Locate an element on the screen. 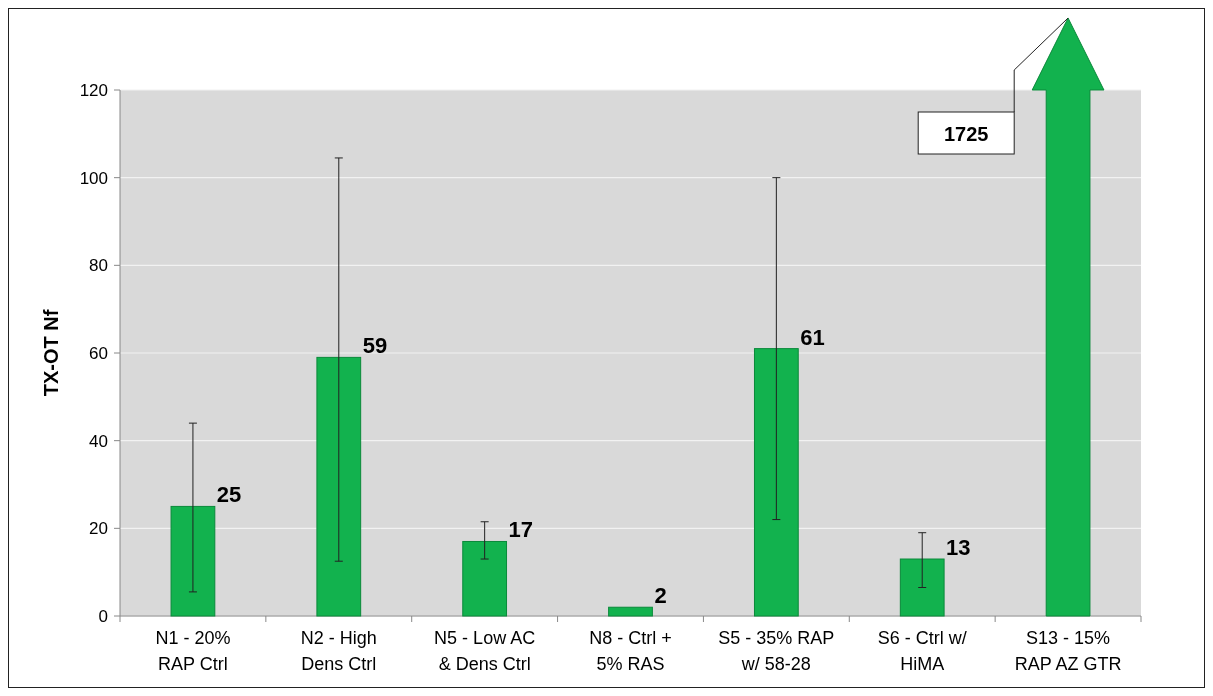  data-label: 59 is located at coordinates (375, 346).